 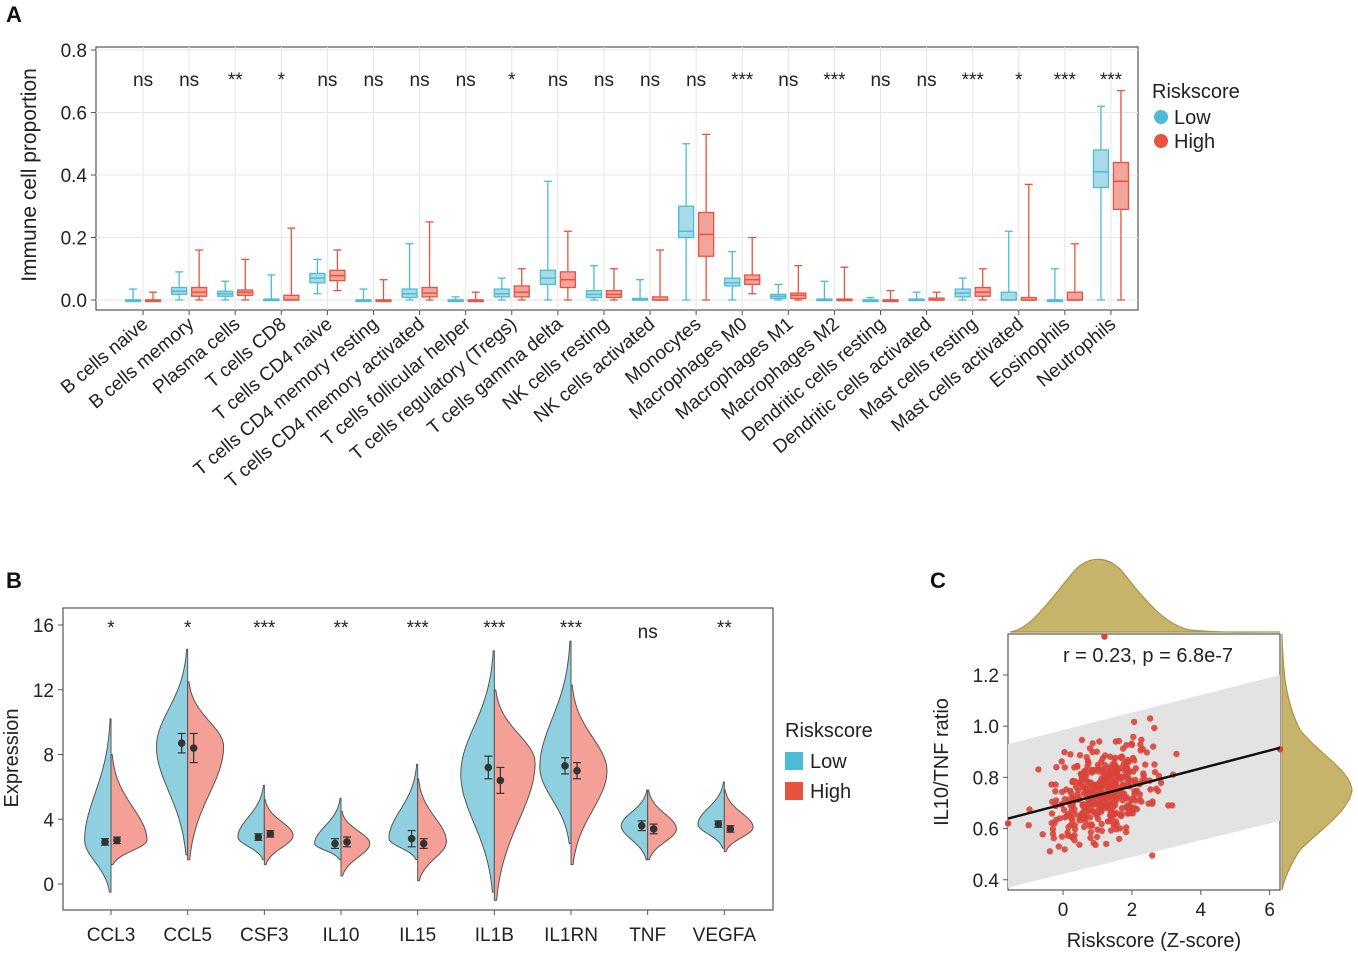 I want to click on panel-c-top-density, so click(x=1145, y=595).